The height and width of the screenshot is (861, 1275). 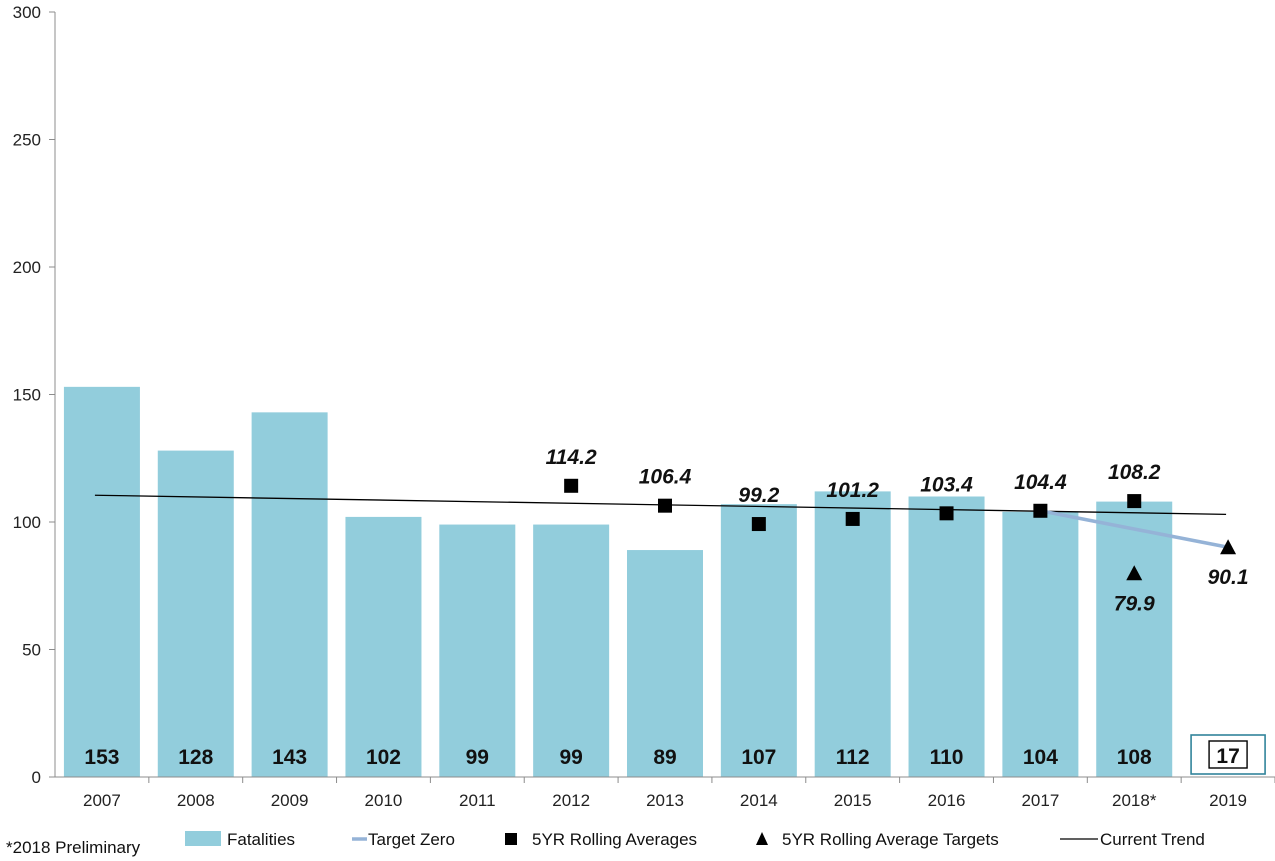 I want to click on x-tick-label: 2009, so click(x=290, y=800).